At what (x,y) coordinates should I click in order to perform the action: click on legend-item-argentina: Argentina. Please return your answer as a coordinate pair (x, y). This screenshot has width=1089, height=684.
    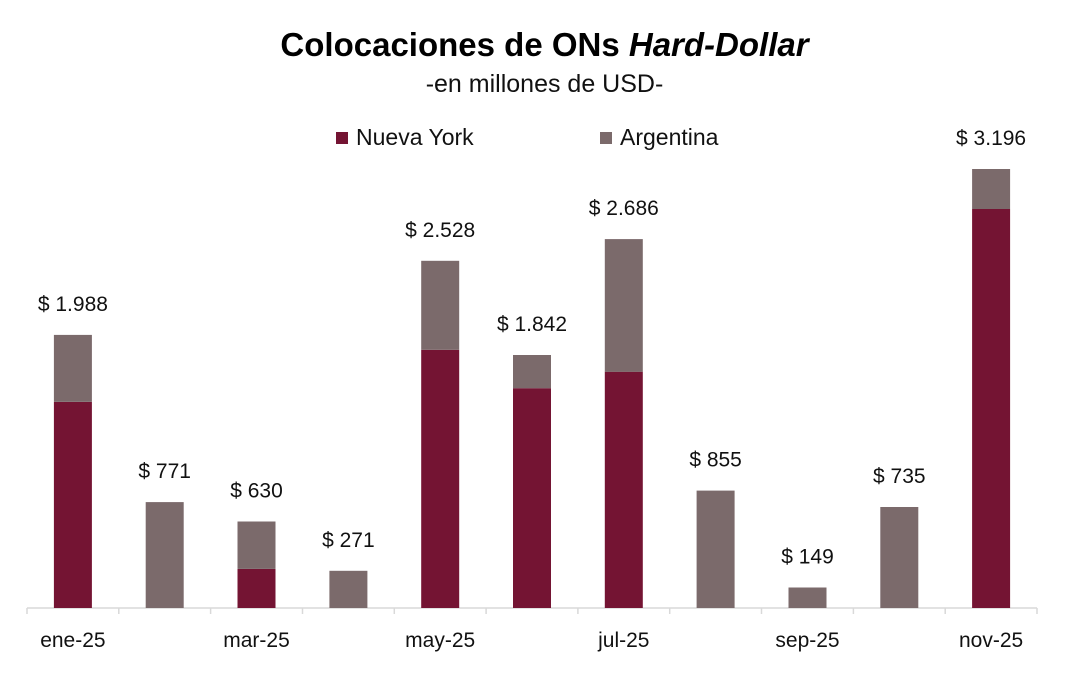
    Looking at the image, I should click on (659, 137).